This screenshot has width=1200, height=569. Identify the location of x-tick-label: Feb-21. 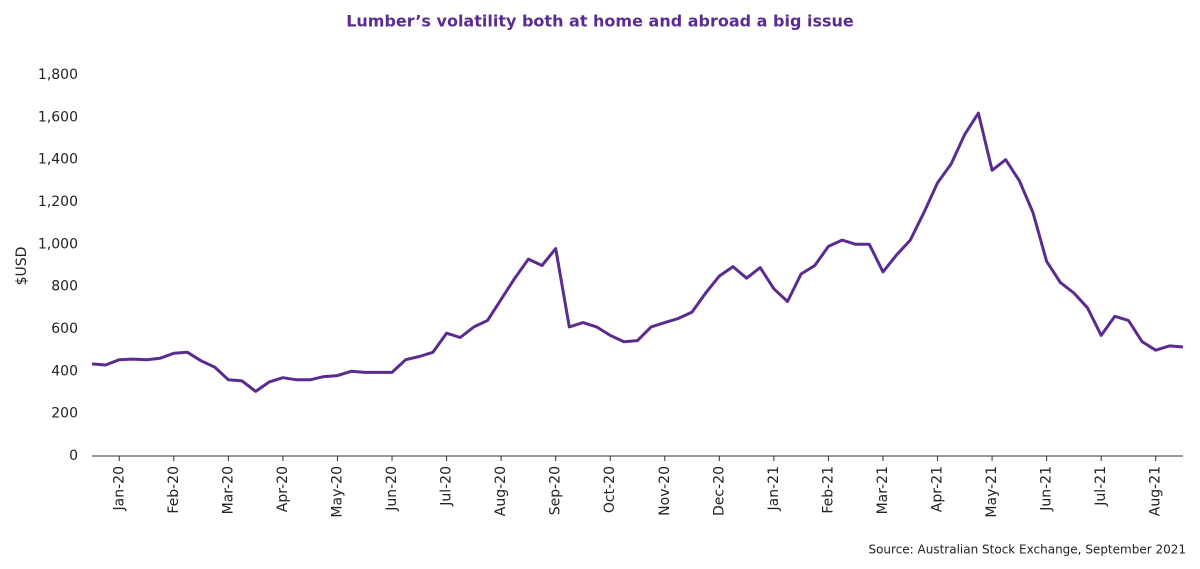
(828, 490).